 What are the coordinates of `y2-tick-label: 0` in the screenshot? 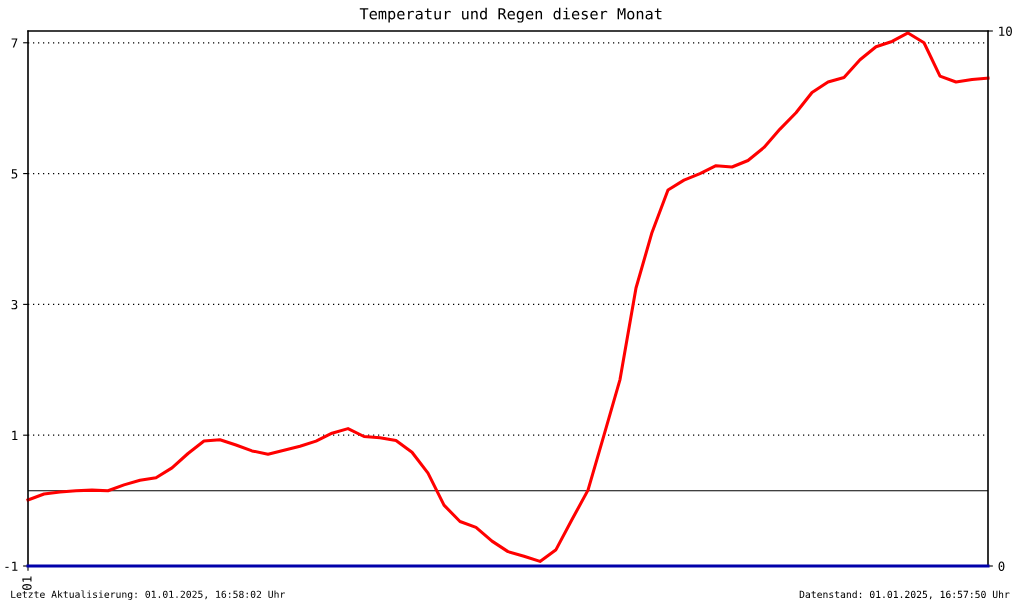 It's located at (1001, 566).